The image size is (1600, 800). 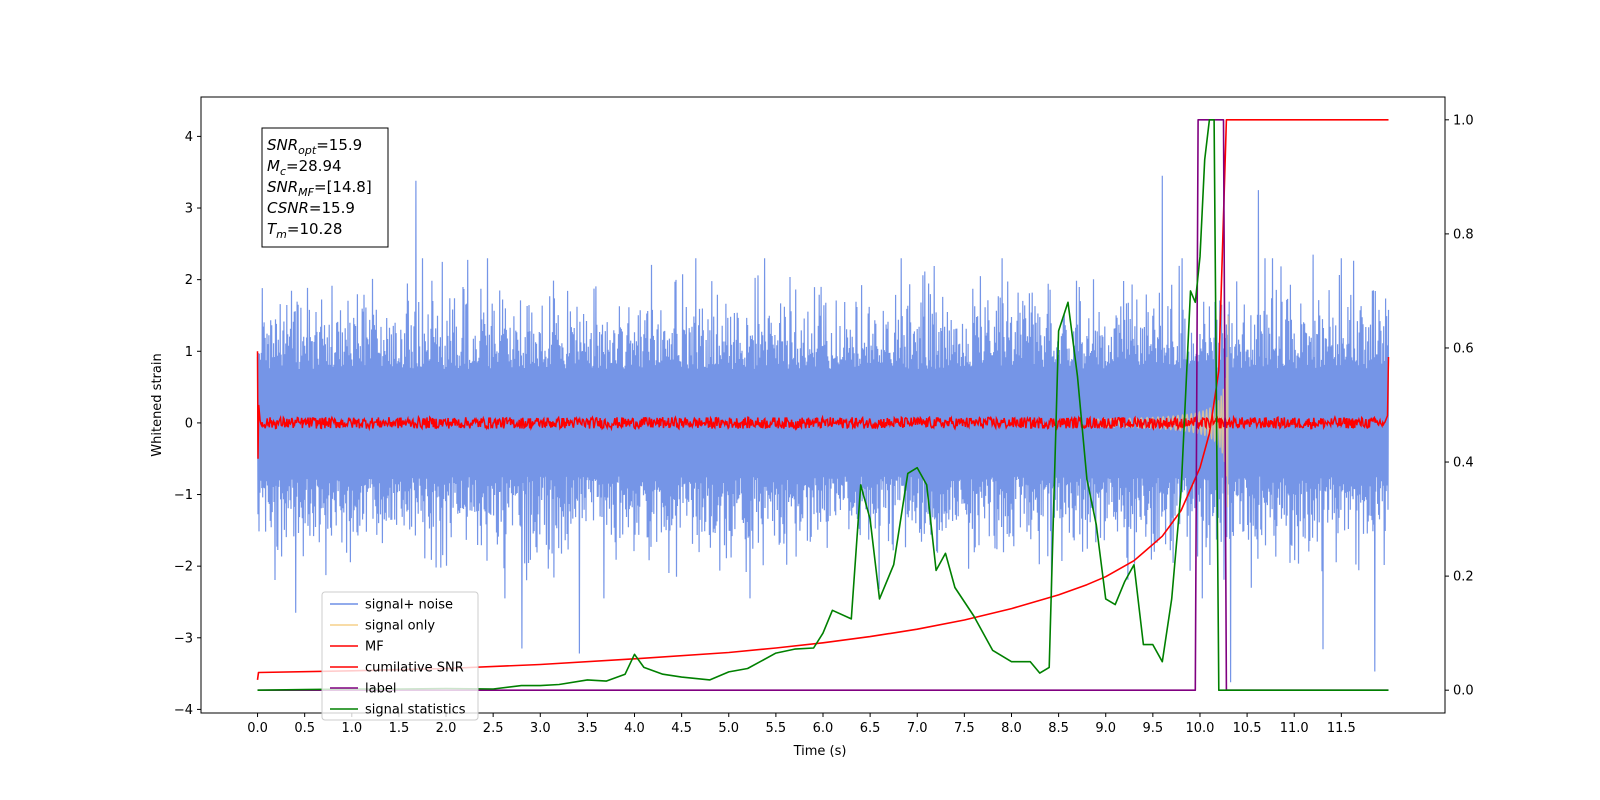 What do you see at coordinates (587, 728) in the screenshot?
I see `x-tick-label: 3.5` at bounding box center [587, 728].